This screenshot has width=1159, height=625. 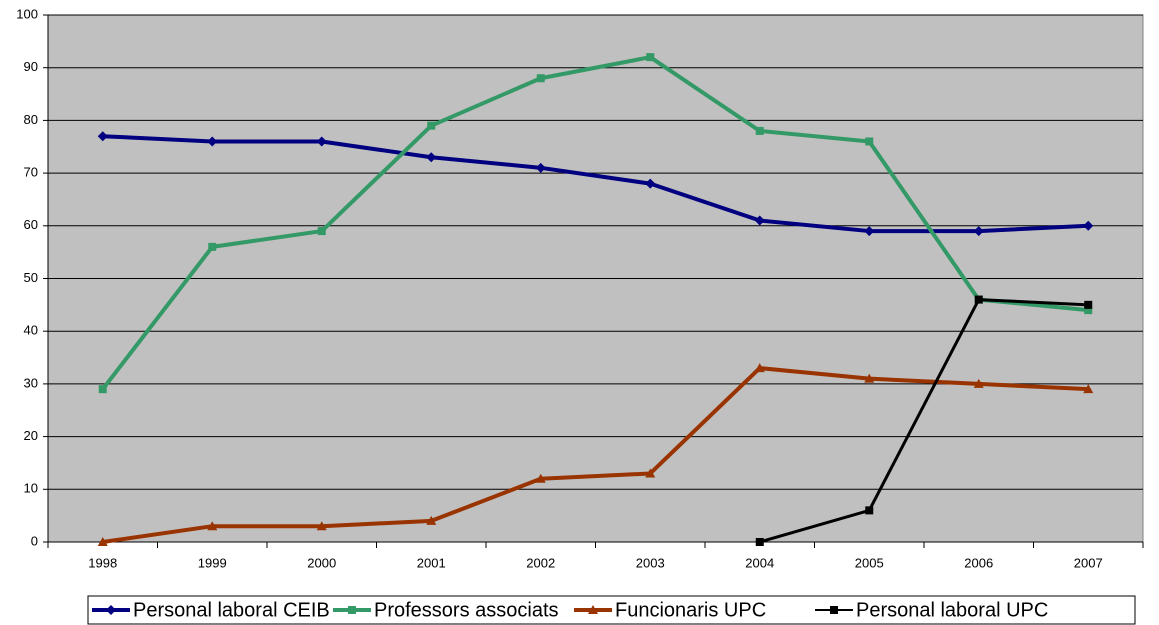 What do you see at coordinates (690, 610) in the screenshot?
I see `legend-label: Funcionaris UPC` at bounding box center [690, 610].